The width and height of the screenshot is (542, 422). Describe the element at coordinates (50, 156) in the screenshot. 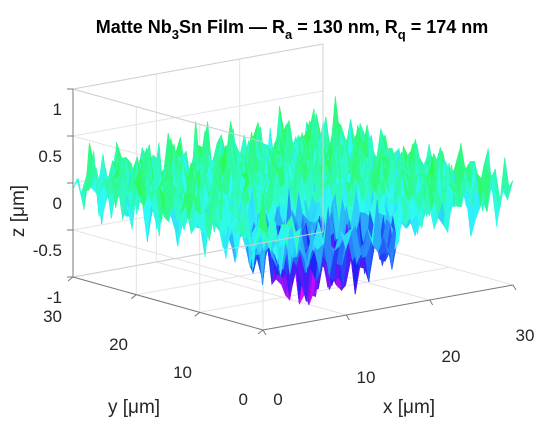

I see `z-tick-label: 0.5` at that location.